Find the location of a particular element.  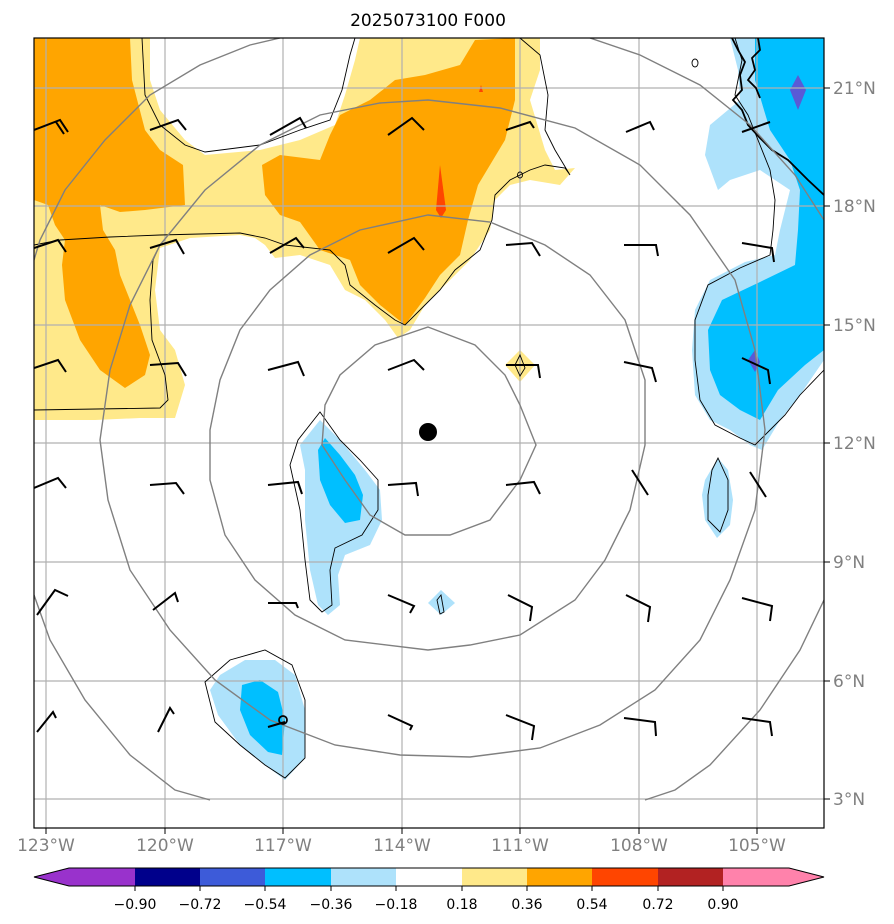

colorbar-tick-label: −0.18 is located at coordinates (396, 905).